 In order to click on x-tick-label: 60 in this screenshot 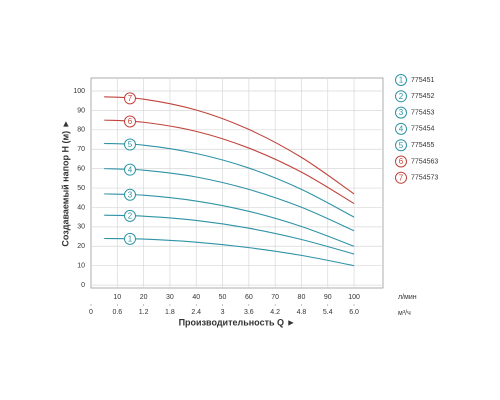, I will do `click(249, 297)`.